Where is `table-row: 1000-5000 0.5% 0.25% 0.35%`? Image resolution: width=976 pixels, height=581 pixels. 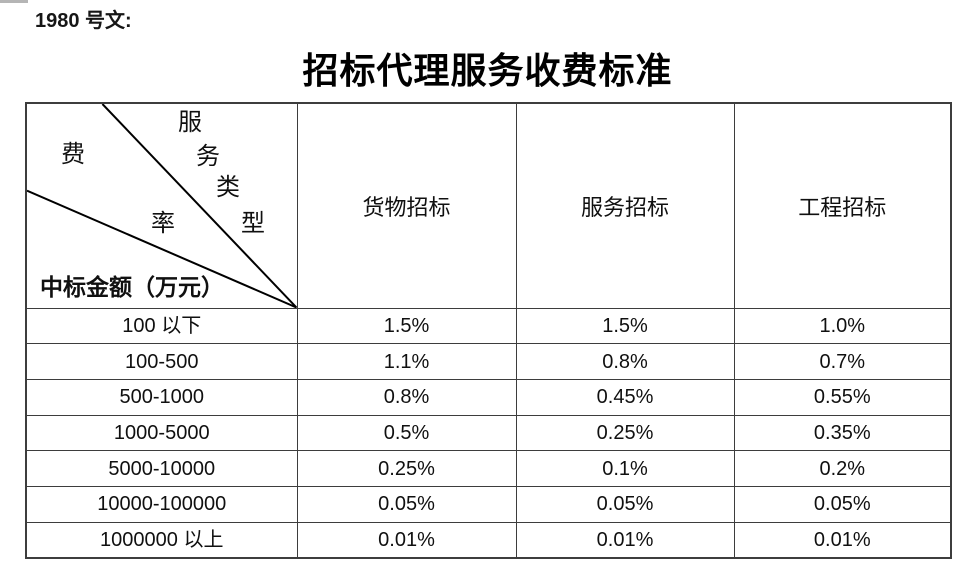
table-row: 1000-5000 0.5% 0.25% 0.35% is located at coordinates (488, 433).